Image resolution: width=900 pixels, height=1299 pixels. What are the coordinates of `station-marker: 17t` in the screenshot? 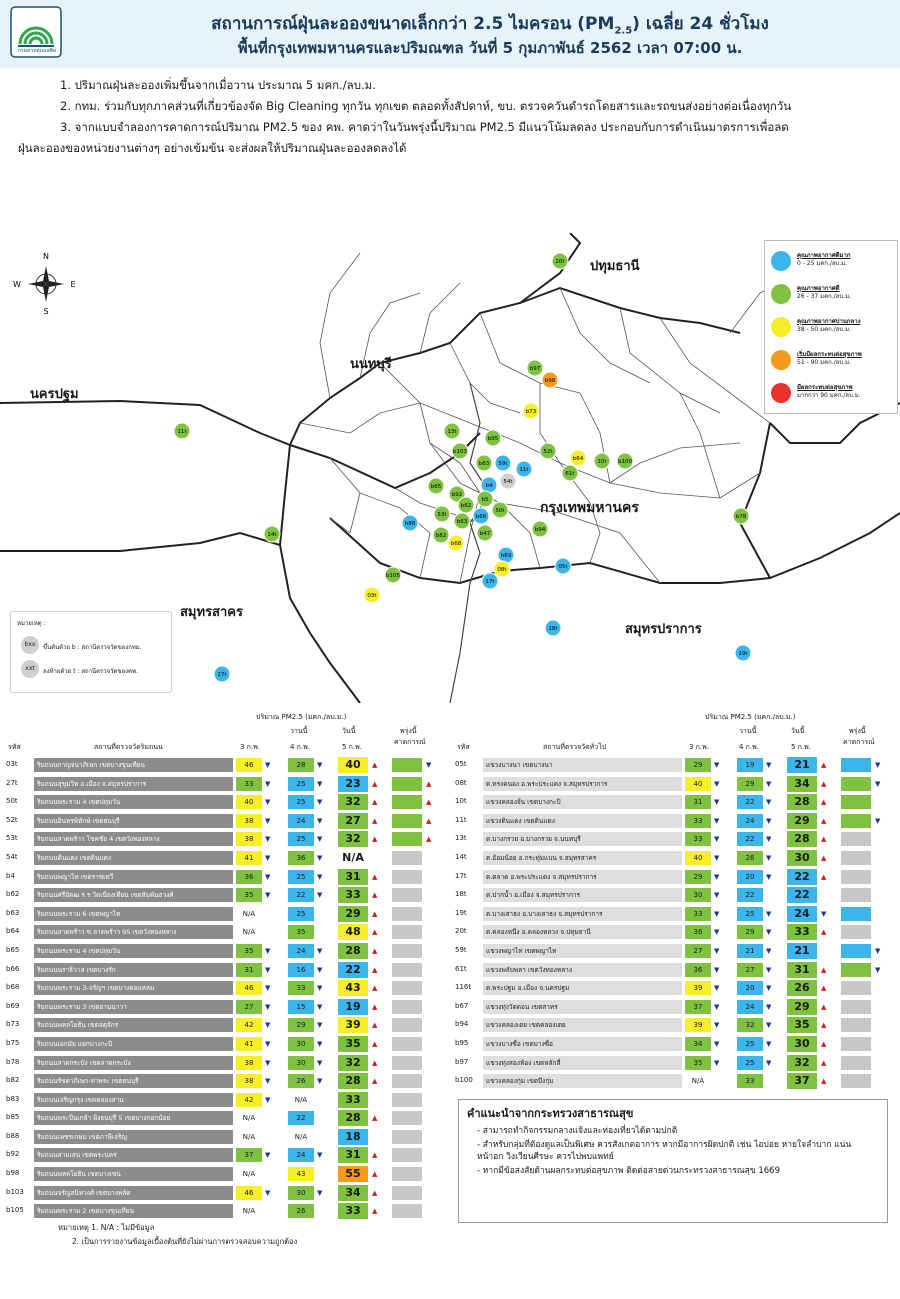 It's located at (490, 581).